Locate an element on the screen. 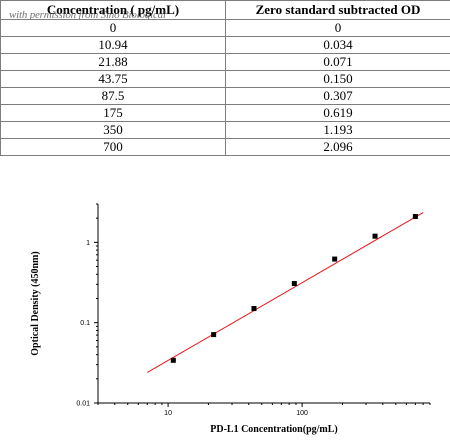 Image resolution: width=450 pixels, height=446 pixels. od-cell: 0.619 is located at coordinates (337, 113).